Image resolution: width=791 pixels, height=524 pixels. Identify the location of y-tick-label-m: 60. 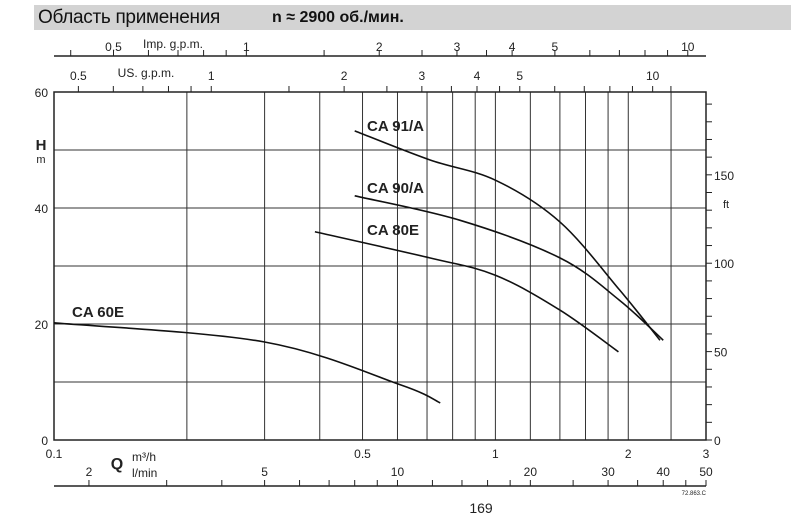
(42, 93).